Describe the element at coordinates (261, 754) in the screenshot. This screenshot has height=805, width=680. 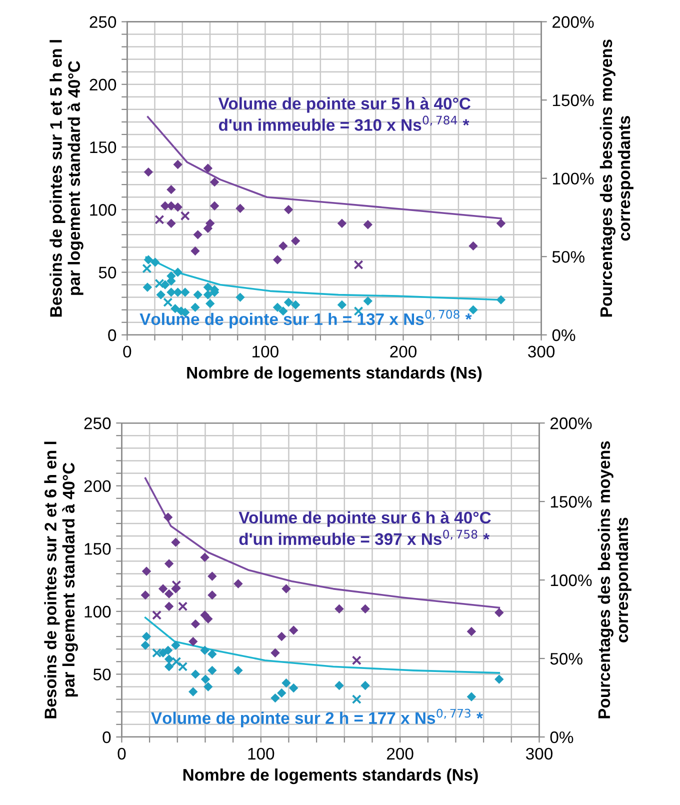
I see `x-tick-label: 100` at that location.